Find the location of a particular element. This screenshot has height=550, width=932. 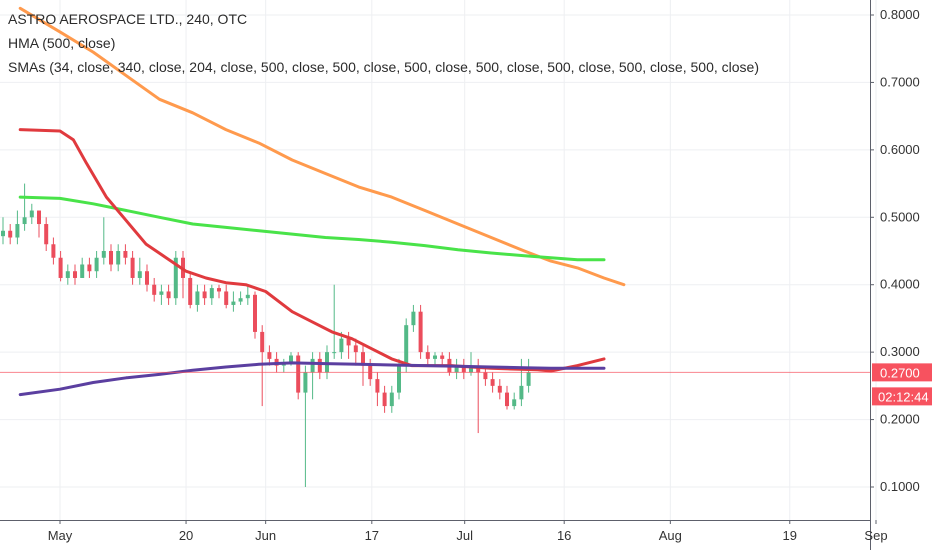

countdown-label: 02:12:44 is located at coordinates (903, 396).